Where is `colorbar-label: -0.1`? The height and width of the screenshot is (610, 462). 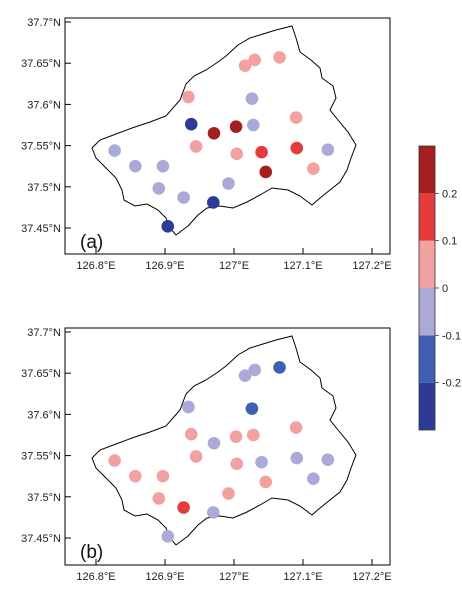 colorbar-label: -0.1 is located at coordinates (451, 336).